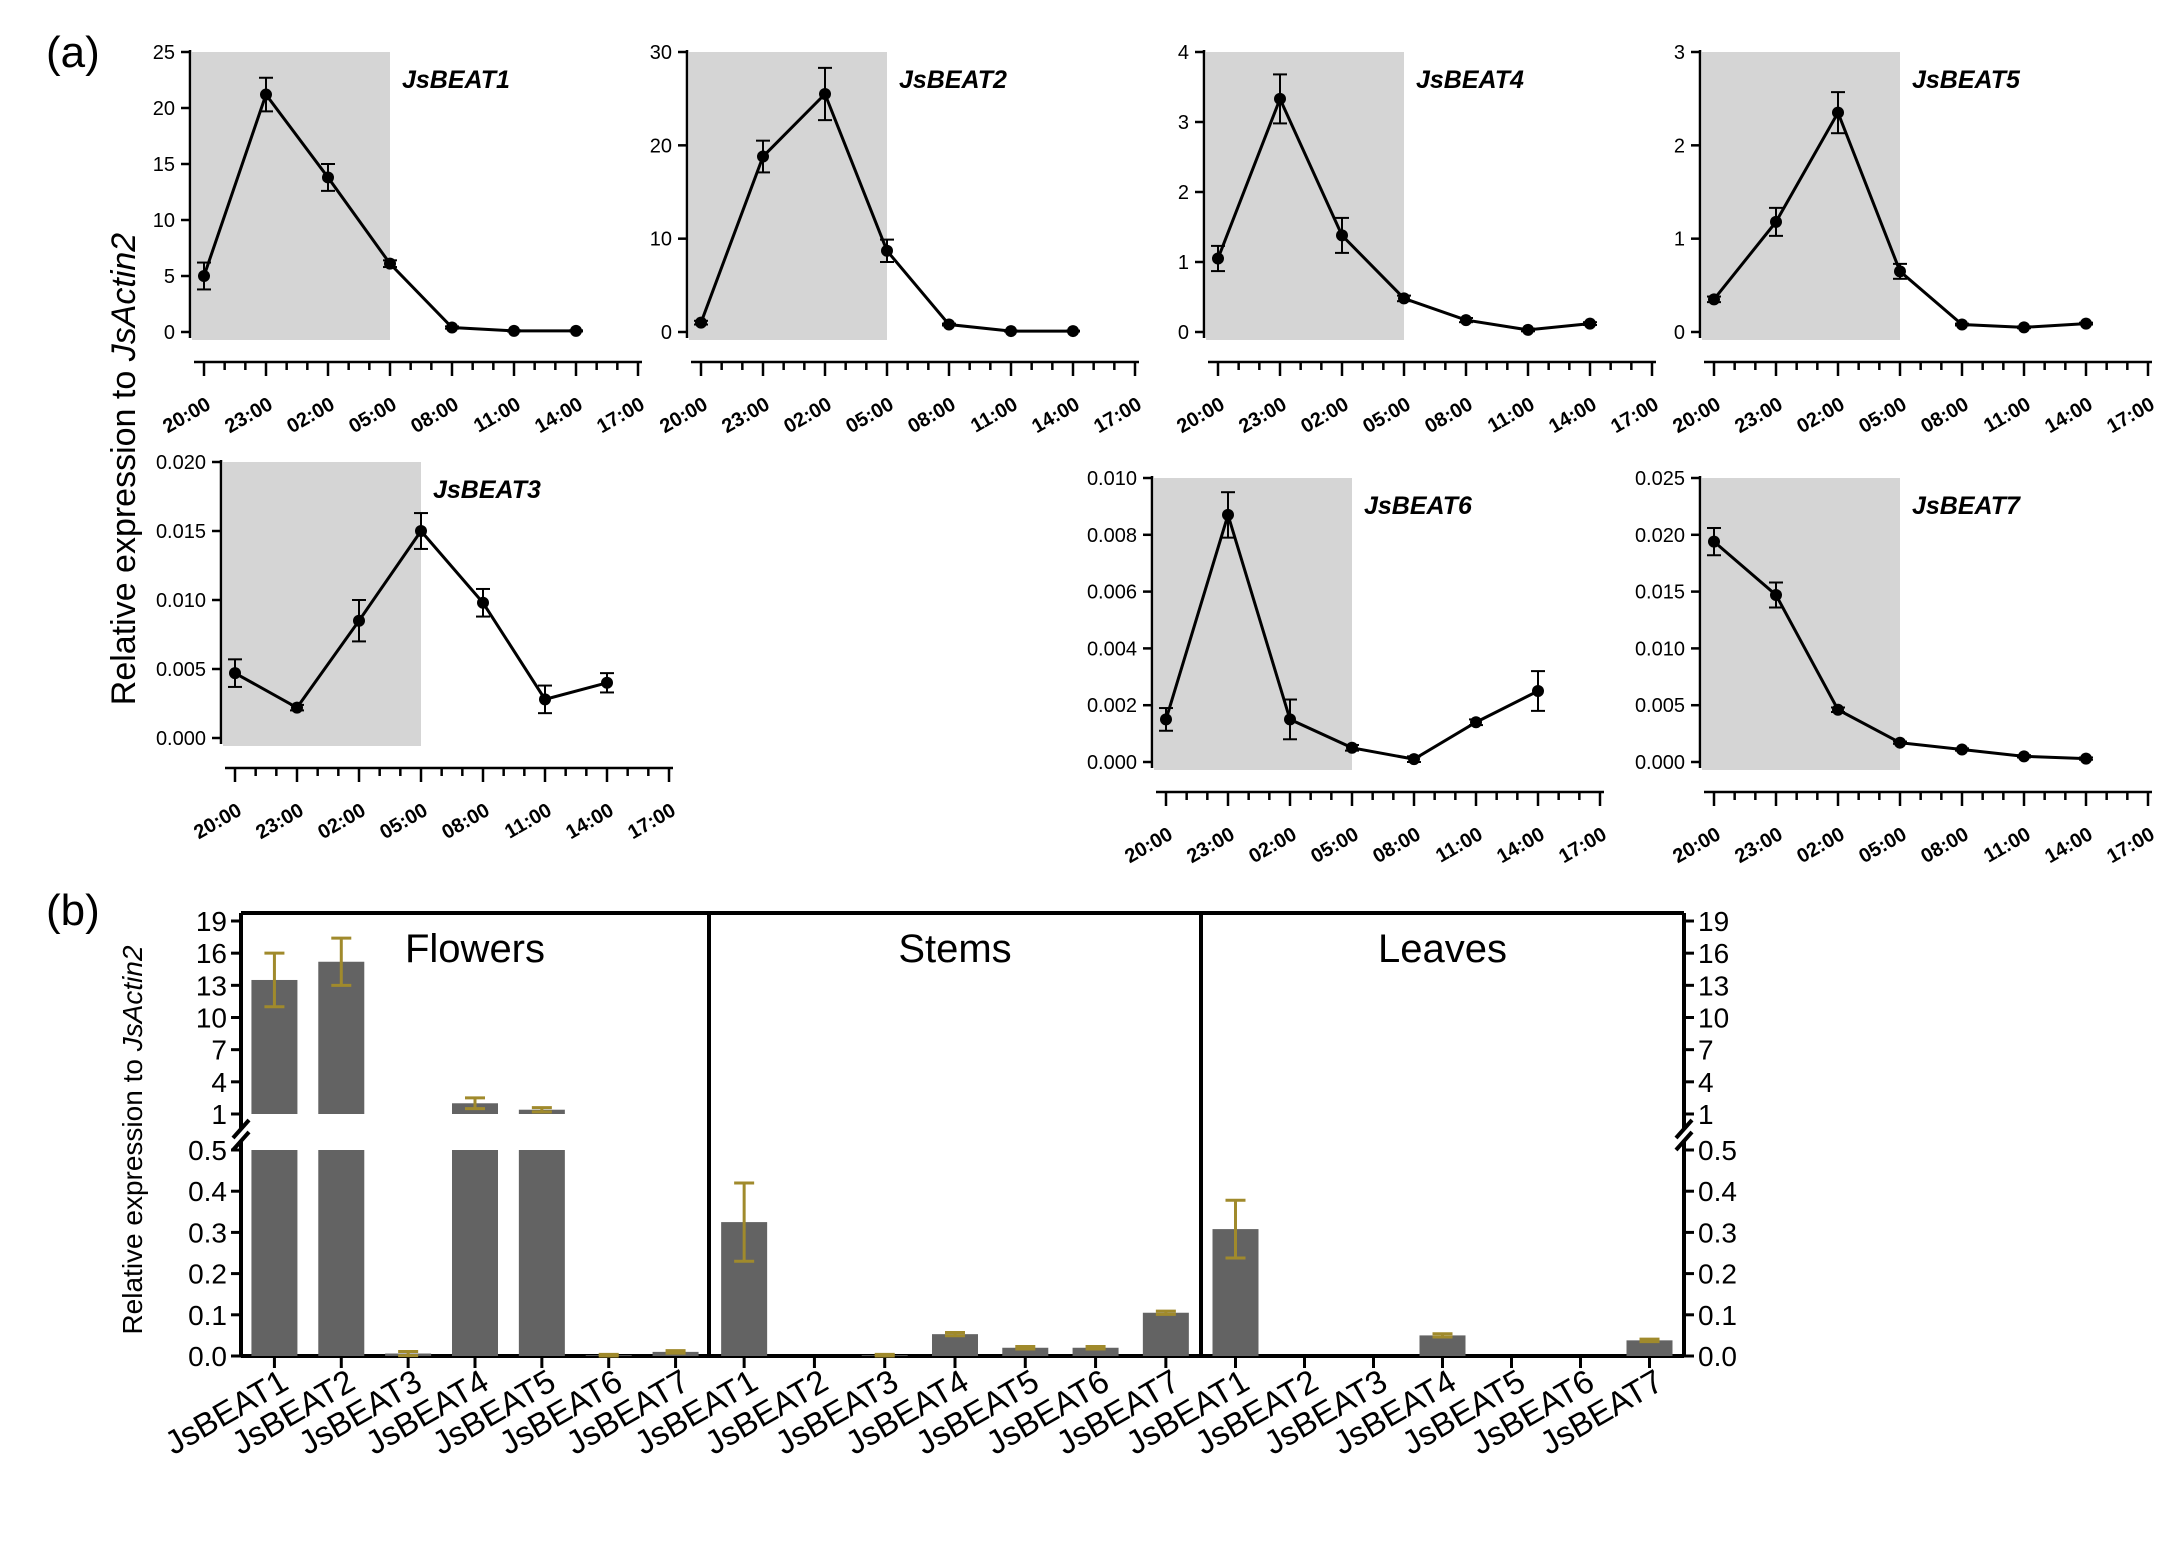  Describe the element at coordinates (1112, 763) in the screenshot. I see `y-tick-label: 0.000` at that location.